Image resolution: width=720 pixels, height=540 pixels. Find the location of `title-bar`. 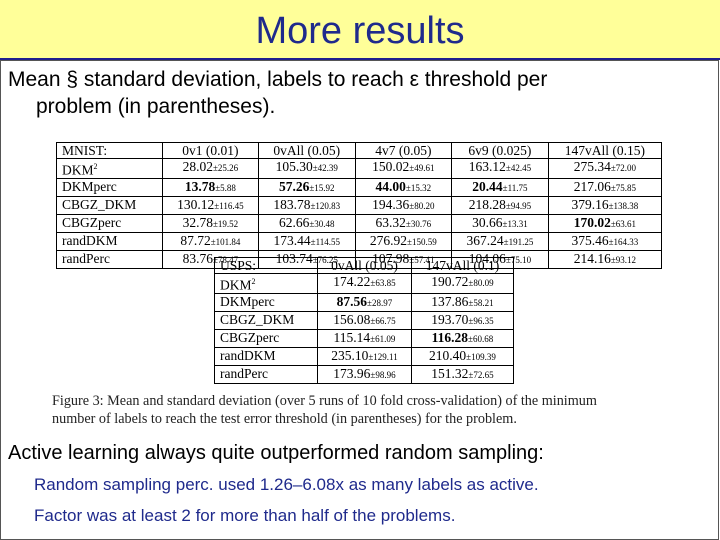

title-bar is located at coordinates (360, 30).